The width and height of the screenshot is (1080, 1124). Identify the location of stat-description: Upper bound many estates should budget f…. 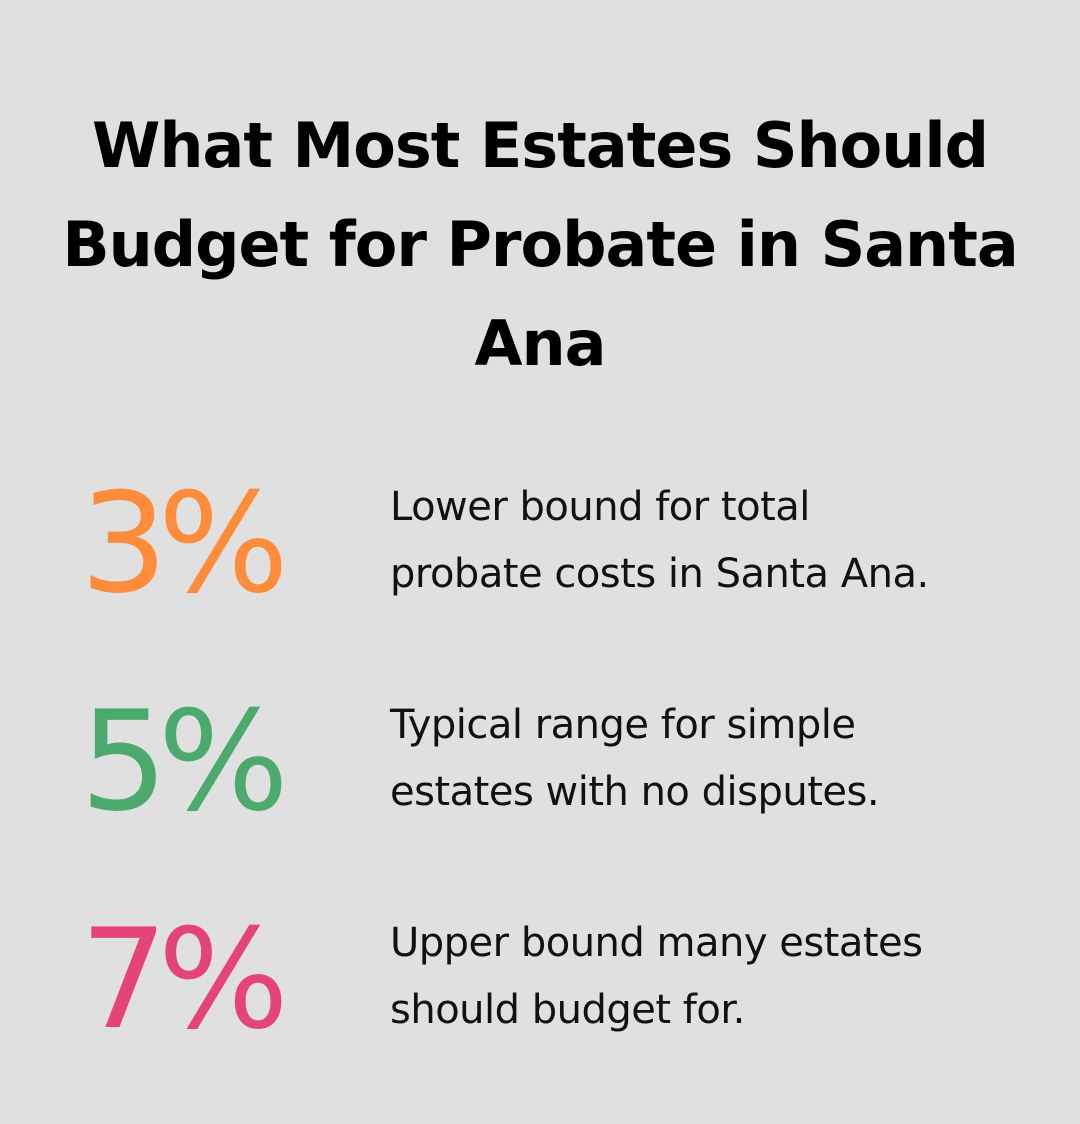
(720, 977).